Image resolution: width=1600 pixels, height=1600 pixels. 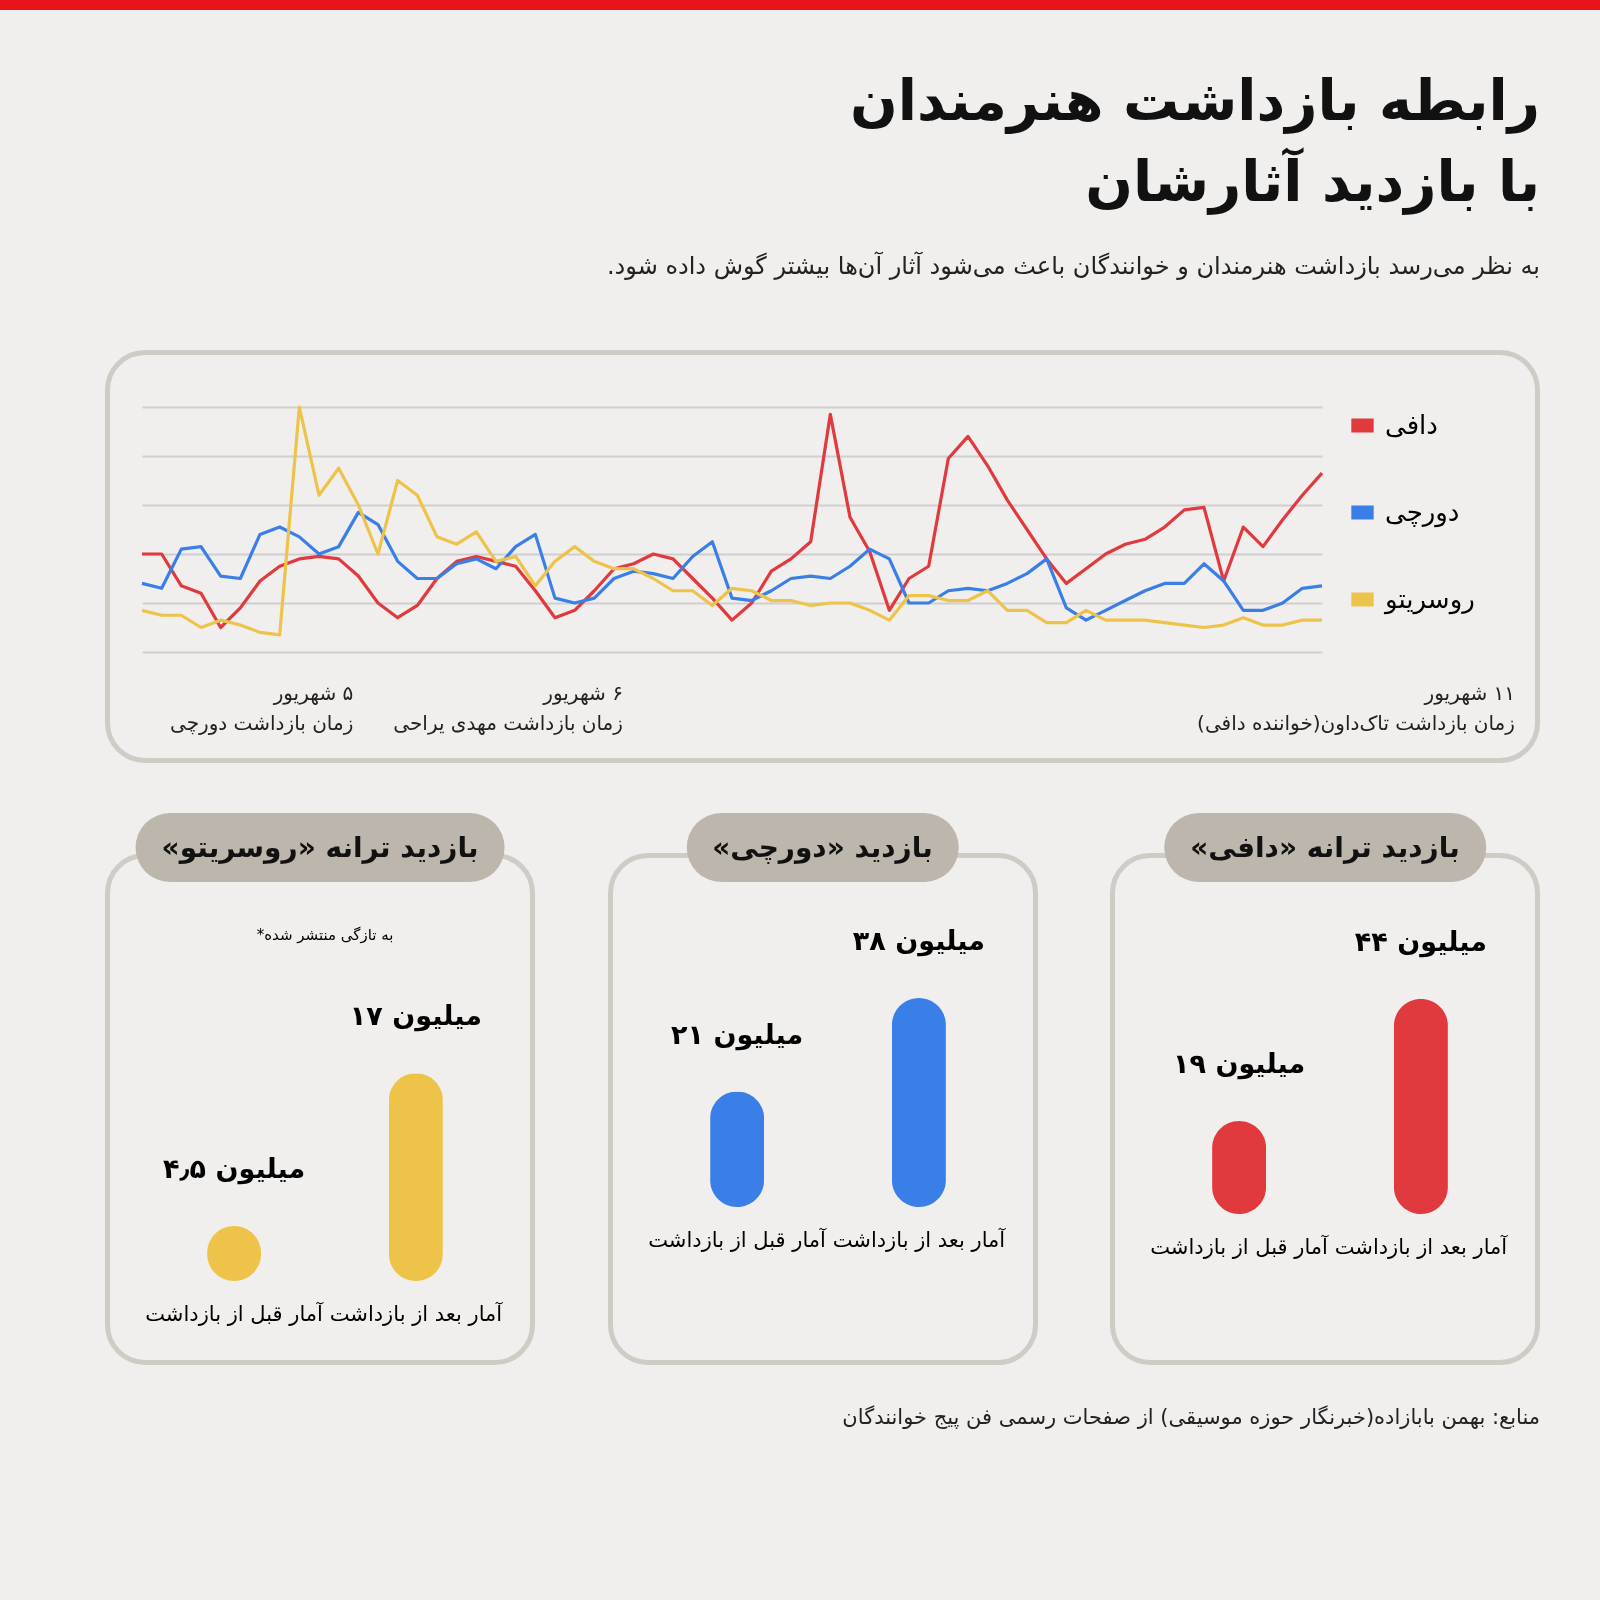 What do you see at coordinates (1420, 942) in the screenshot?
I see `data-label: ۴۴ میلیون` at bounding box center [1420, 942].